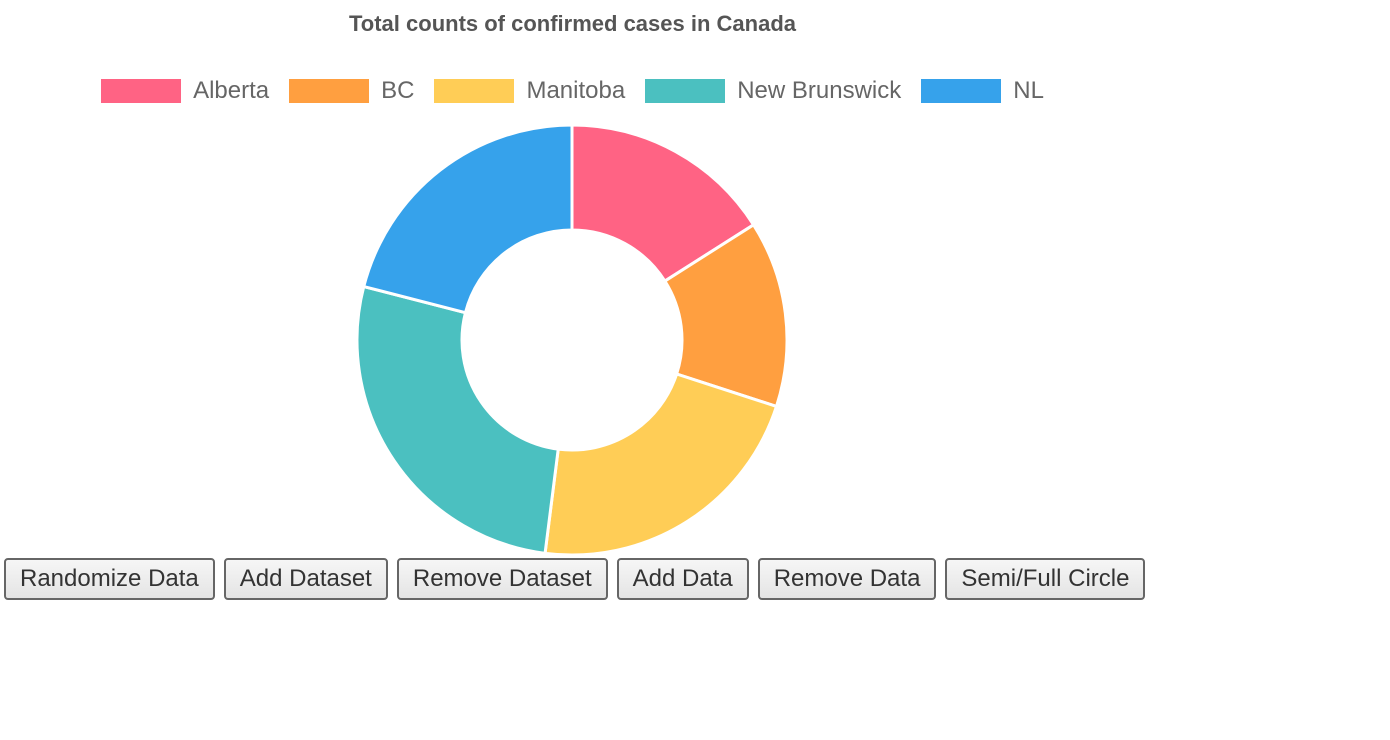 This screenshot has height=740, width=1390. What do you see at coordinates (502, 579) in the screenshot?
I see `remove-dataset-button: Remove Dataset` at bounding box center [502, 579].